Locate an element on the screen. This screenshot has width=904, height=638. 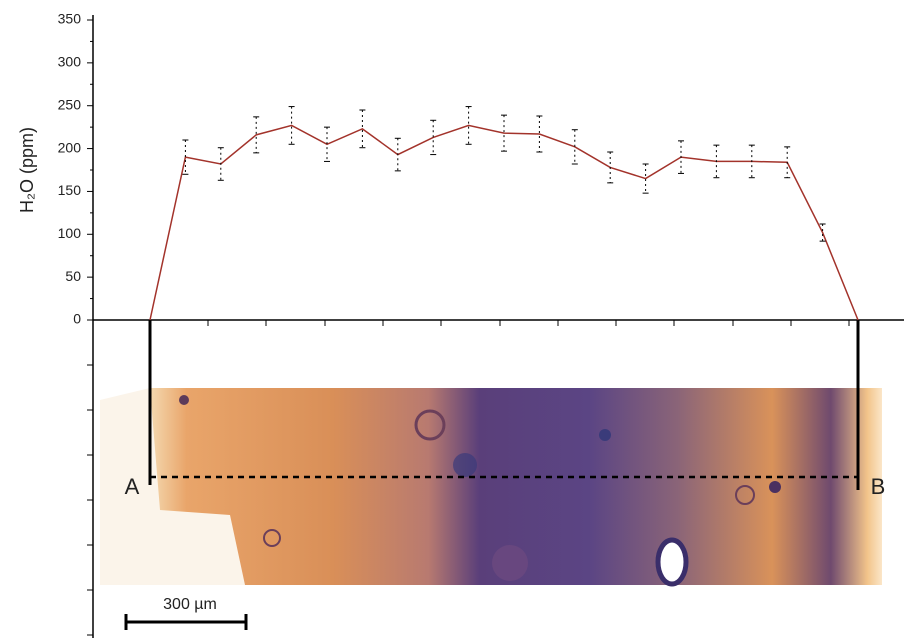
y-tick-label: 100 is located at coordinates (70, 233).